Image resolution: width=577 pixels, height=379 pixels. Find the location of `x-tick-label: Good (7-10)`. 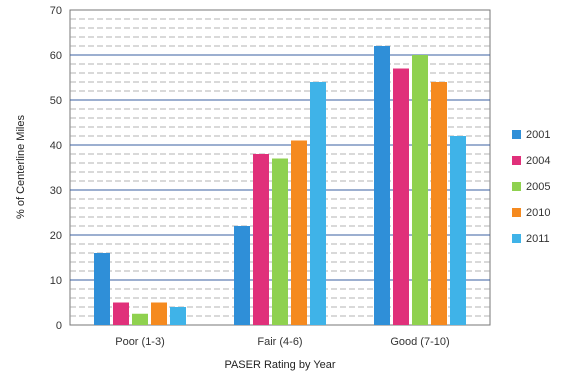

x-tick-label: Good (7-10) is located at coordinates (419, 342).